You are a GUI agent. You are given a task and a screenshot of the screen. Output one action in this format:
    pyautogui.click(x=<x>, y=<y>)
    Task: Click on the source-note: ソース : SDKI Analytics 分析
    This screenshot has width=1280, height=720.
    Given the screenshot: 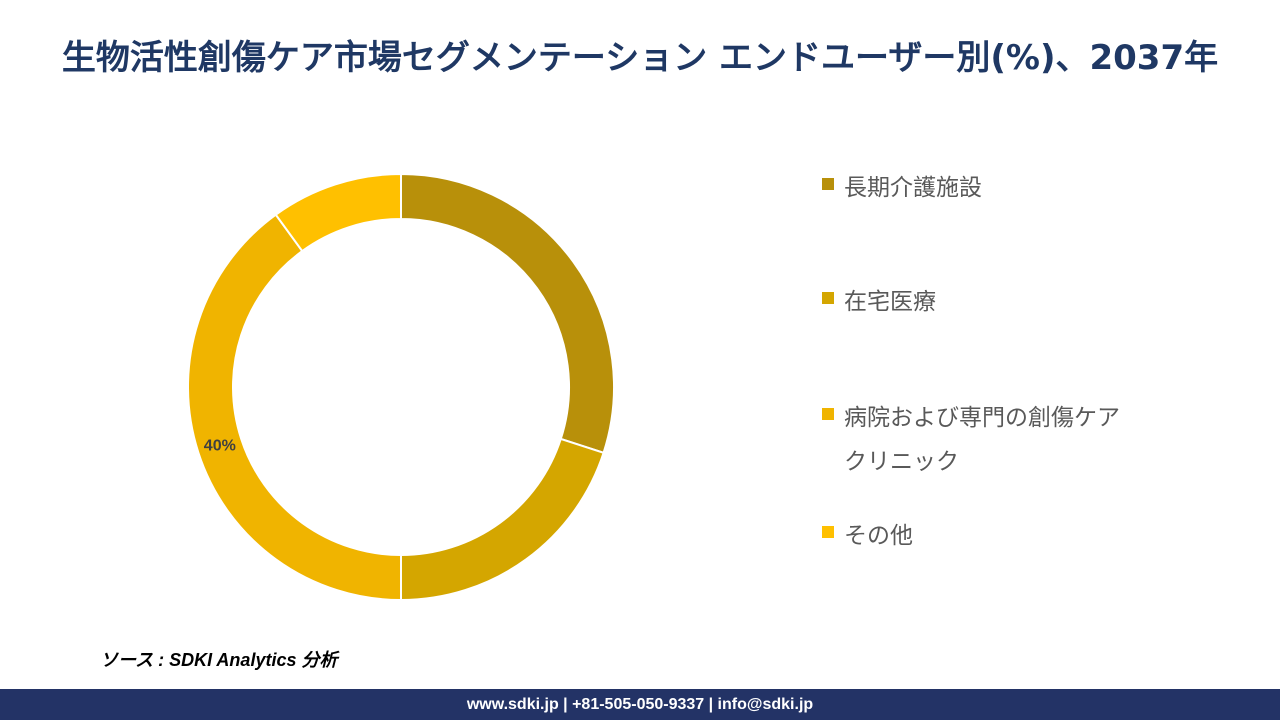 What is the action you would take?
    pyautogui.click(x=219, y=660)
    